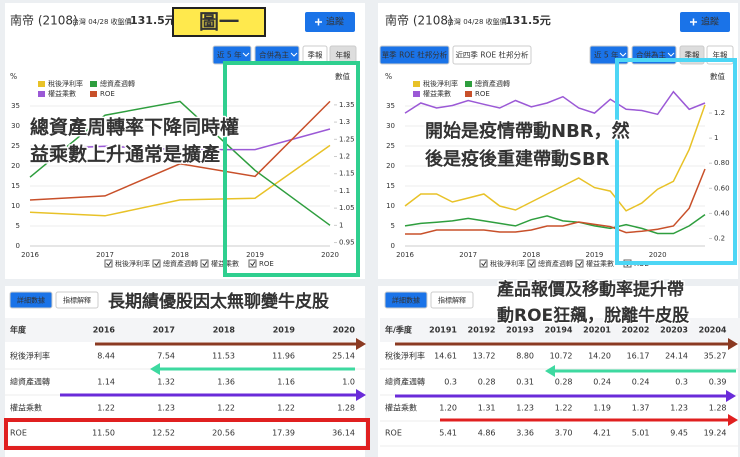 This screenshot has width=740, height=457. Describe the element at coordinates (487, 408) in the screenshot. I see `table-cell: 1.31` at that location.